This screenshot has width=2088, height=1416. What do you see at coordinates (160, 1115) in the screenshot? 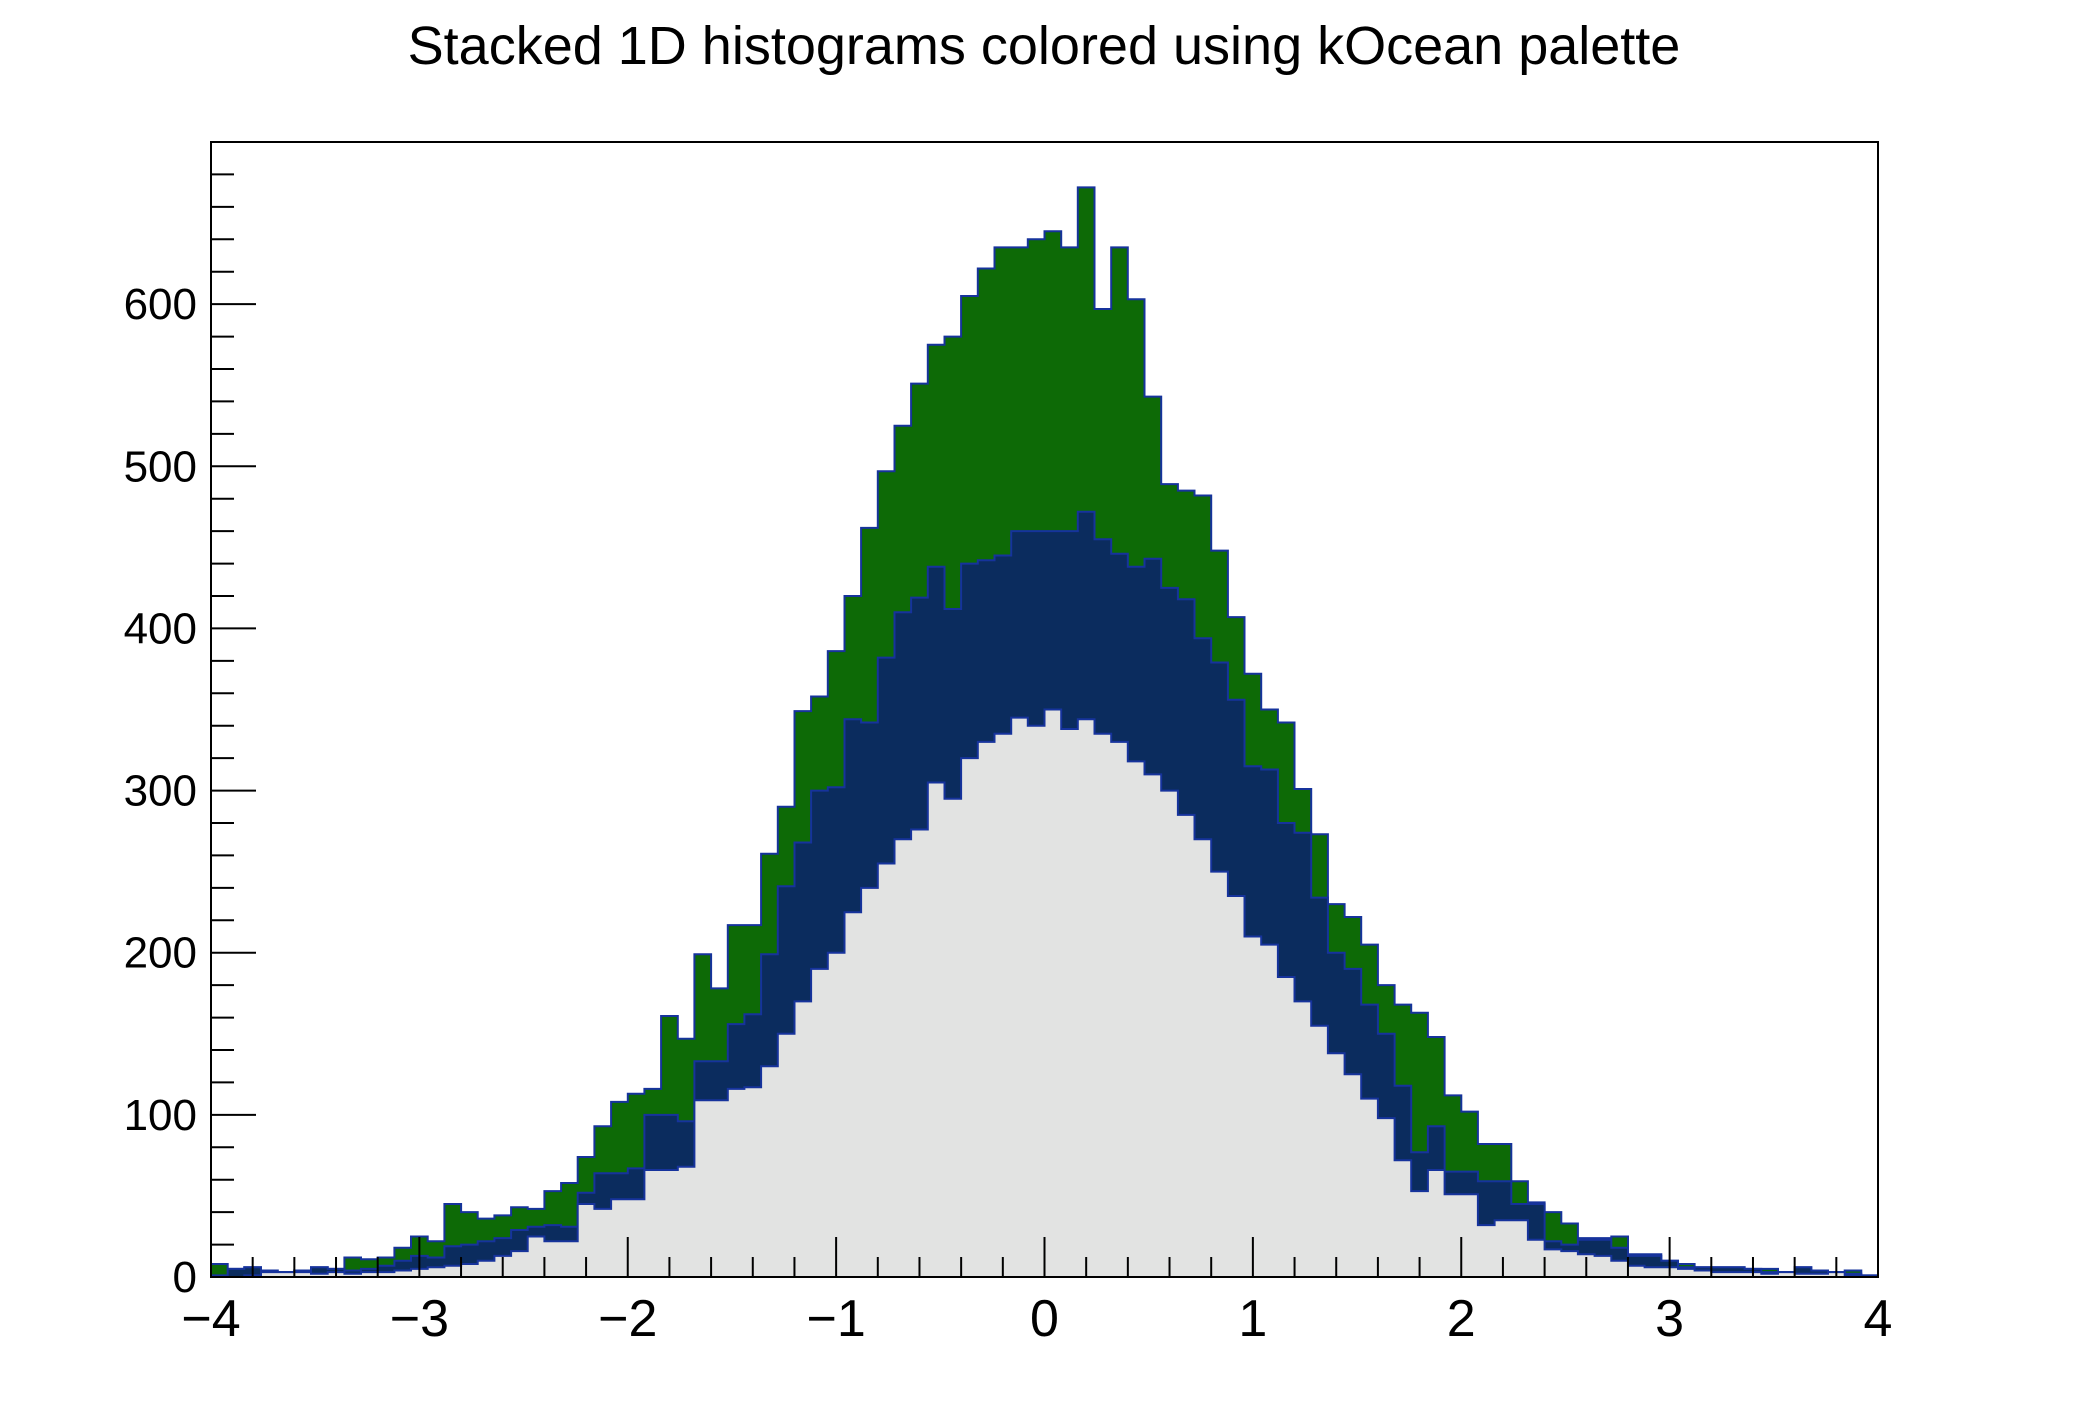
I see `y-tick-label: 100` at bounding box center [160, 1115].